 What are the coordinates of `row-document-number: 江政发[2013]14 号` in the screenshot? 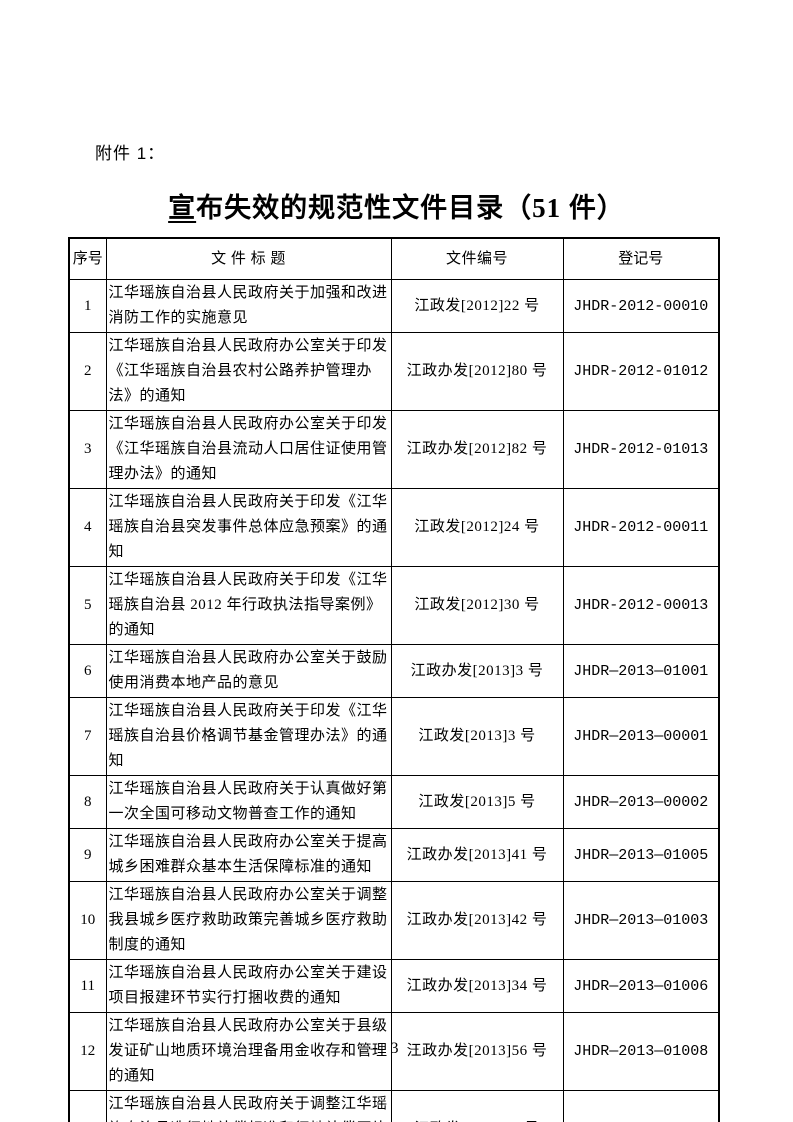 It's located at (477, 1106).